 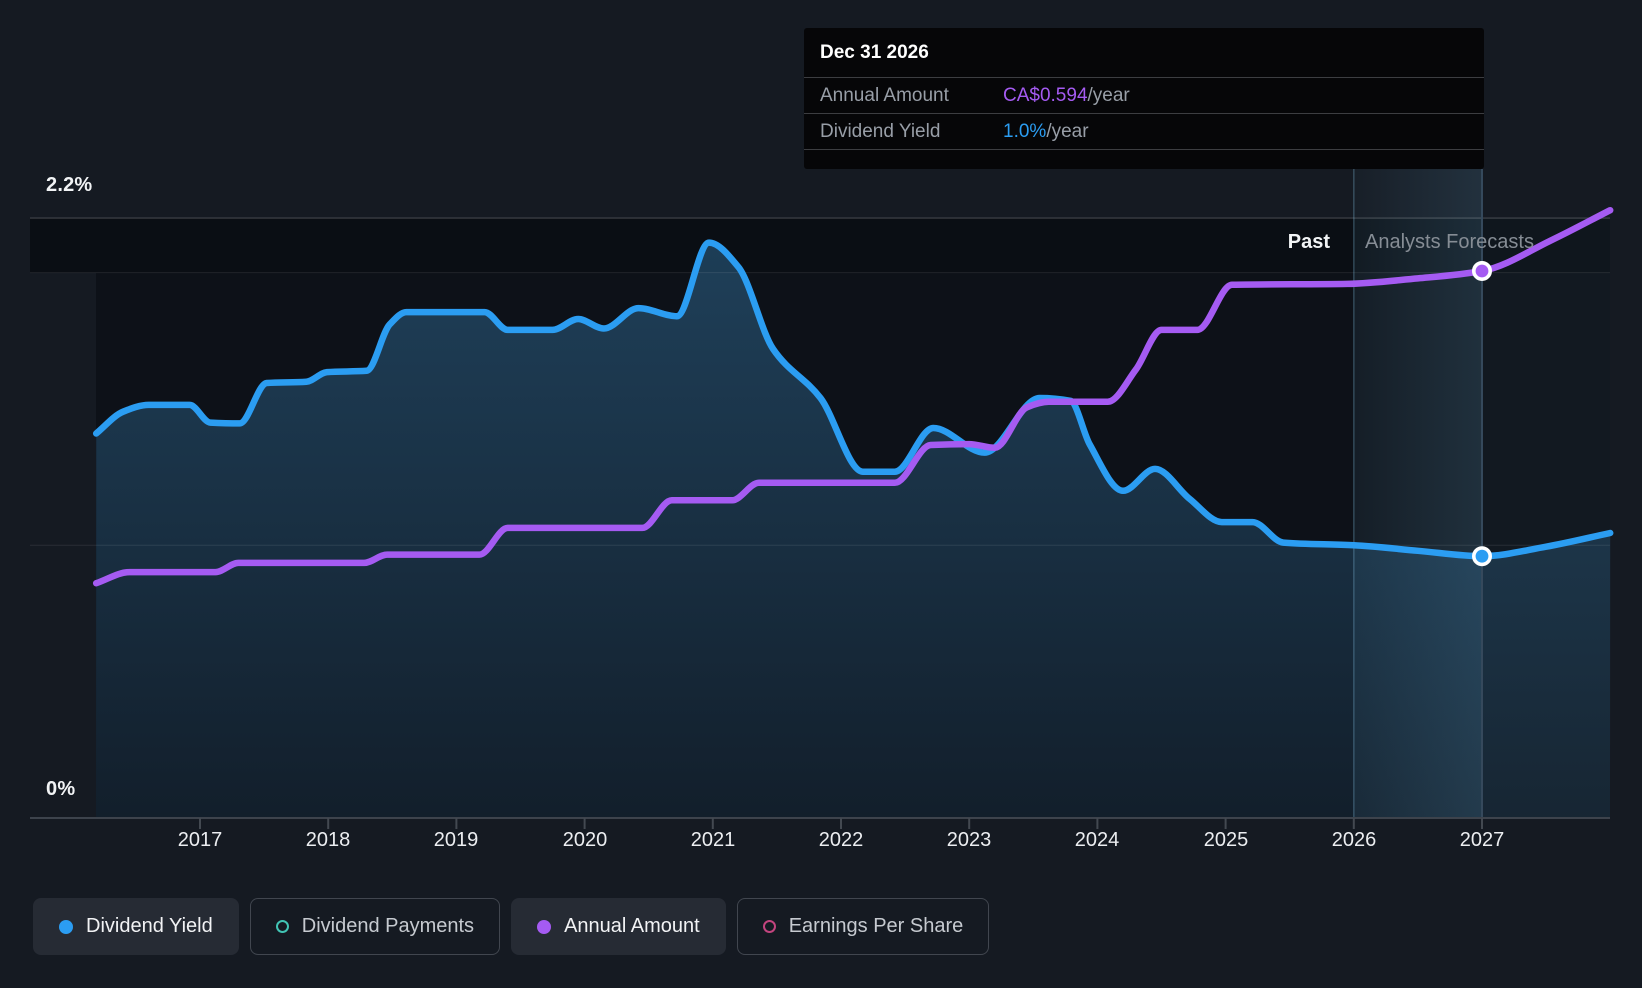 What do you see at coordinates (69, 185) in the screenshot?
I see `y-axis-max-label: 2.2%` at bounding box center [69, 185].